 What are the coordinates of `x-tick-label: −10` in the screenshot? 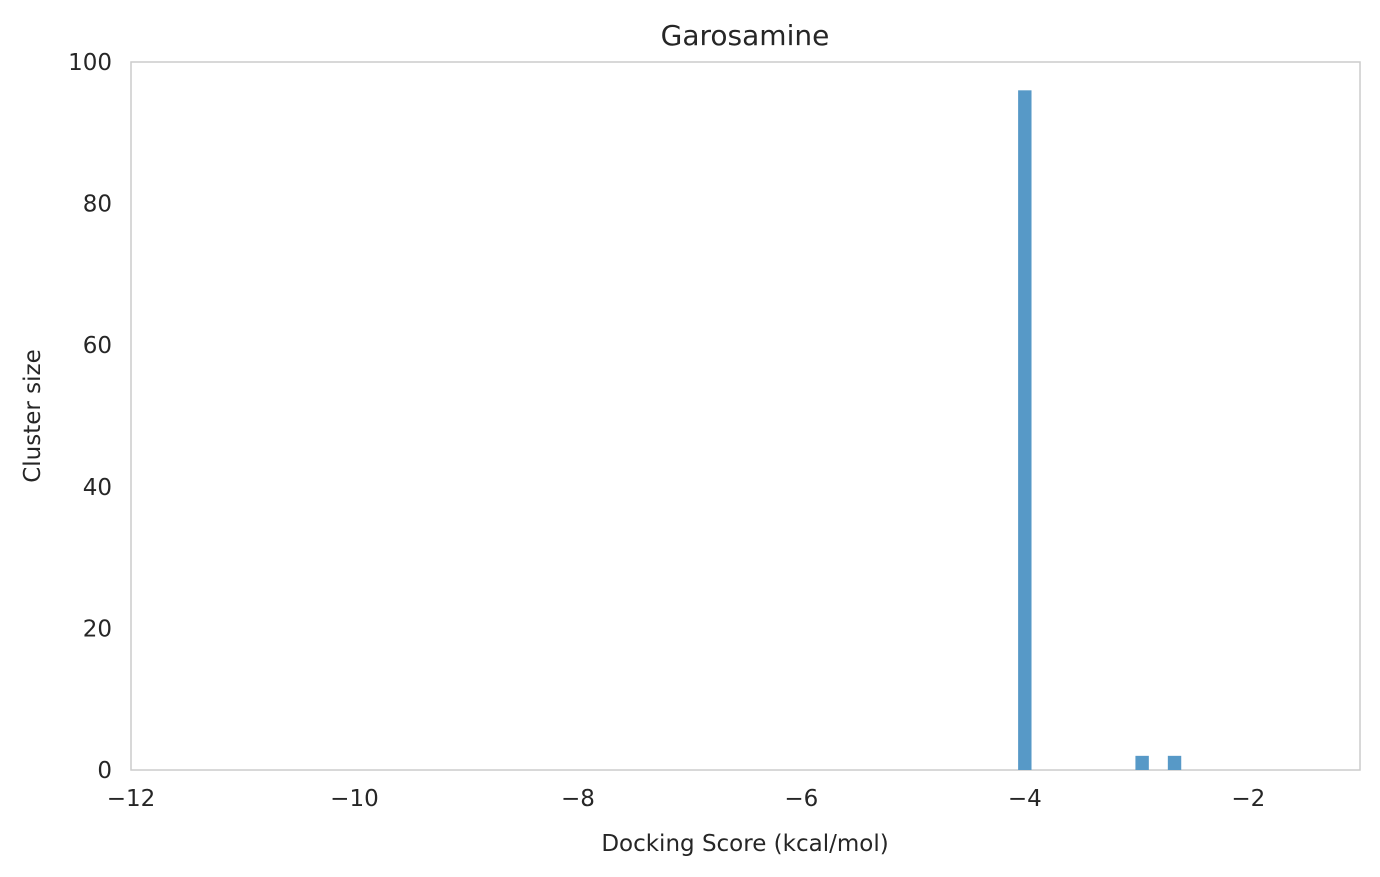 It's located at (354, 799).